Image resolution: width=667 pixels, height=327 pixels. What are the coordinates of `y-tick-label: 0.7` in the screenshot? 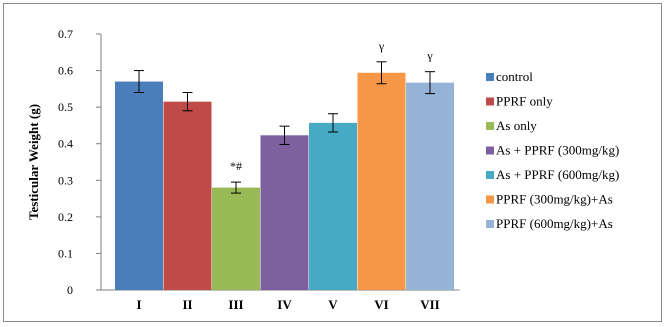 It's located at (65, 34).